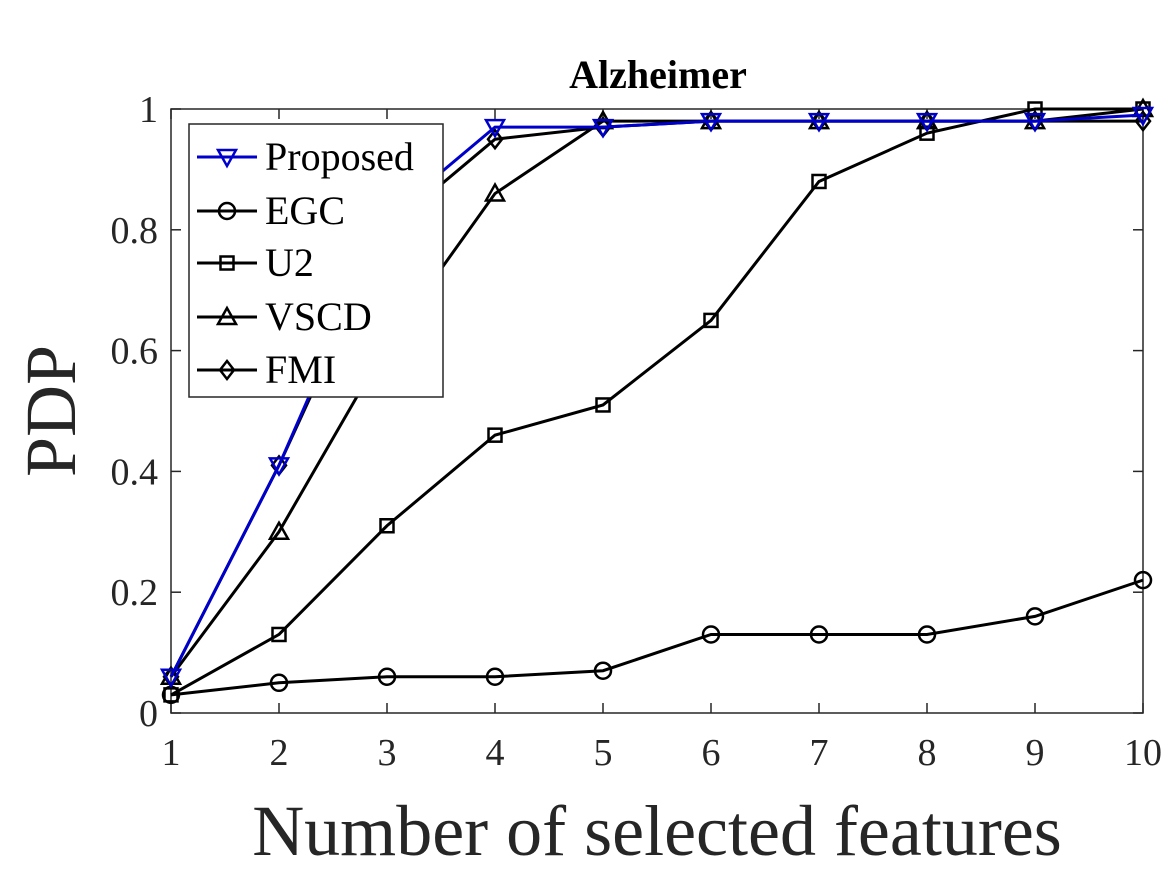  I want to click on legend-label: VSCD, so click(318, 316).